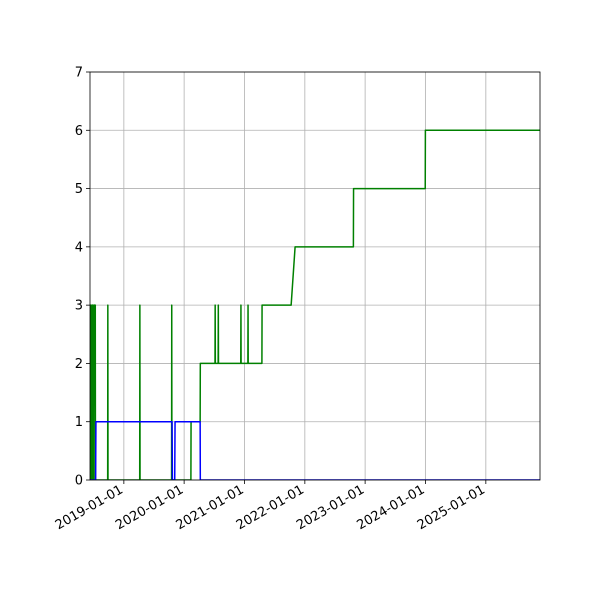 This screenshot has height=600, width=600. I want to click on y-tick-label: 7, so click(79, 73).